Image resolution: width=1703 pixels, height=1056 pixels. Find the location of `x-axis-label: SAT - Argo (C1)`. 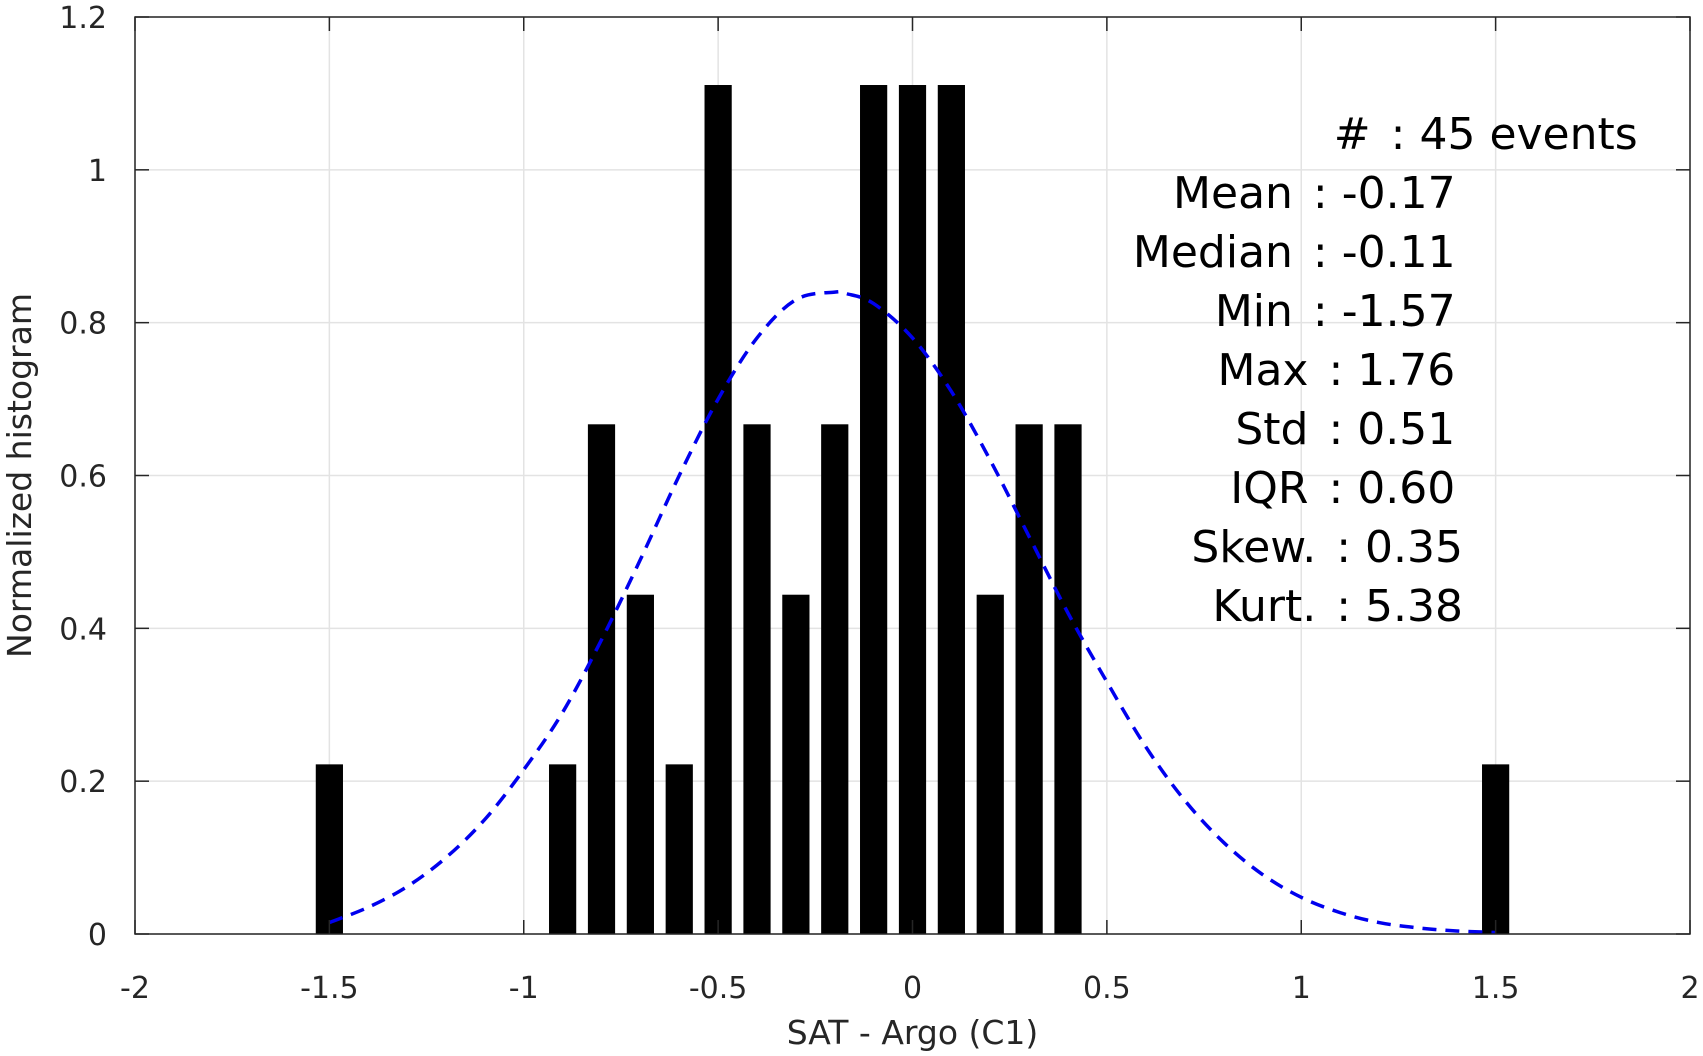

x-axis-label: SAT - Argo (C1) is located at coordinates (913, 1032).